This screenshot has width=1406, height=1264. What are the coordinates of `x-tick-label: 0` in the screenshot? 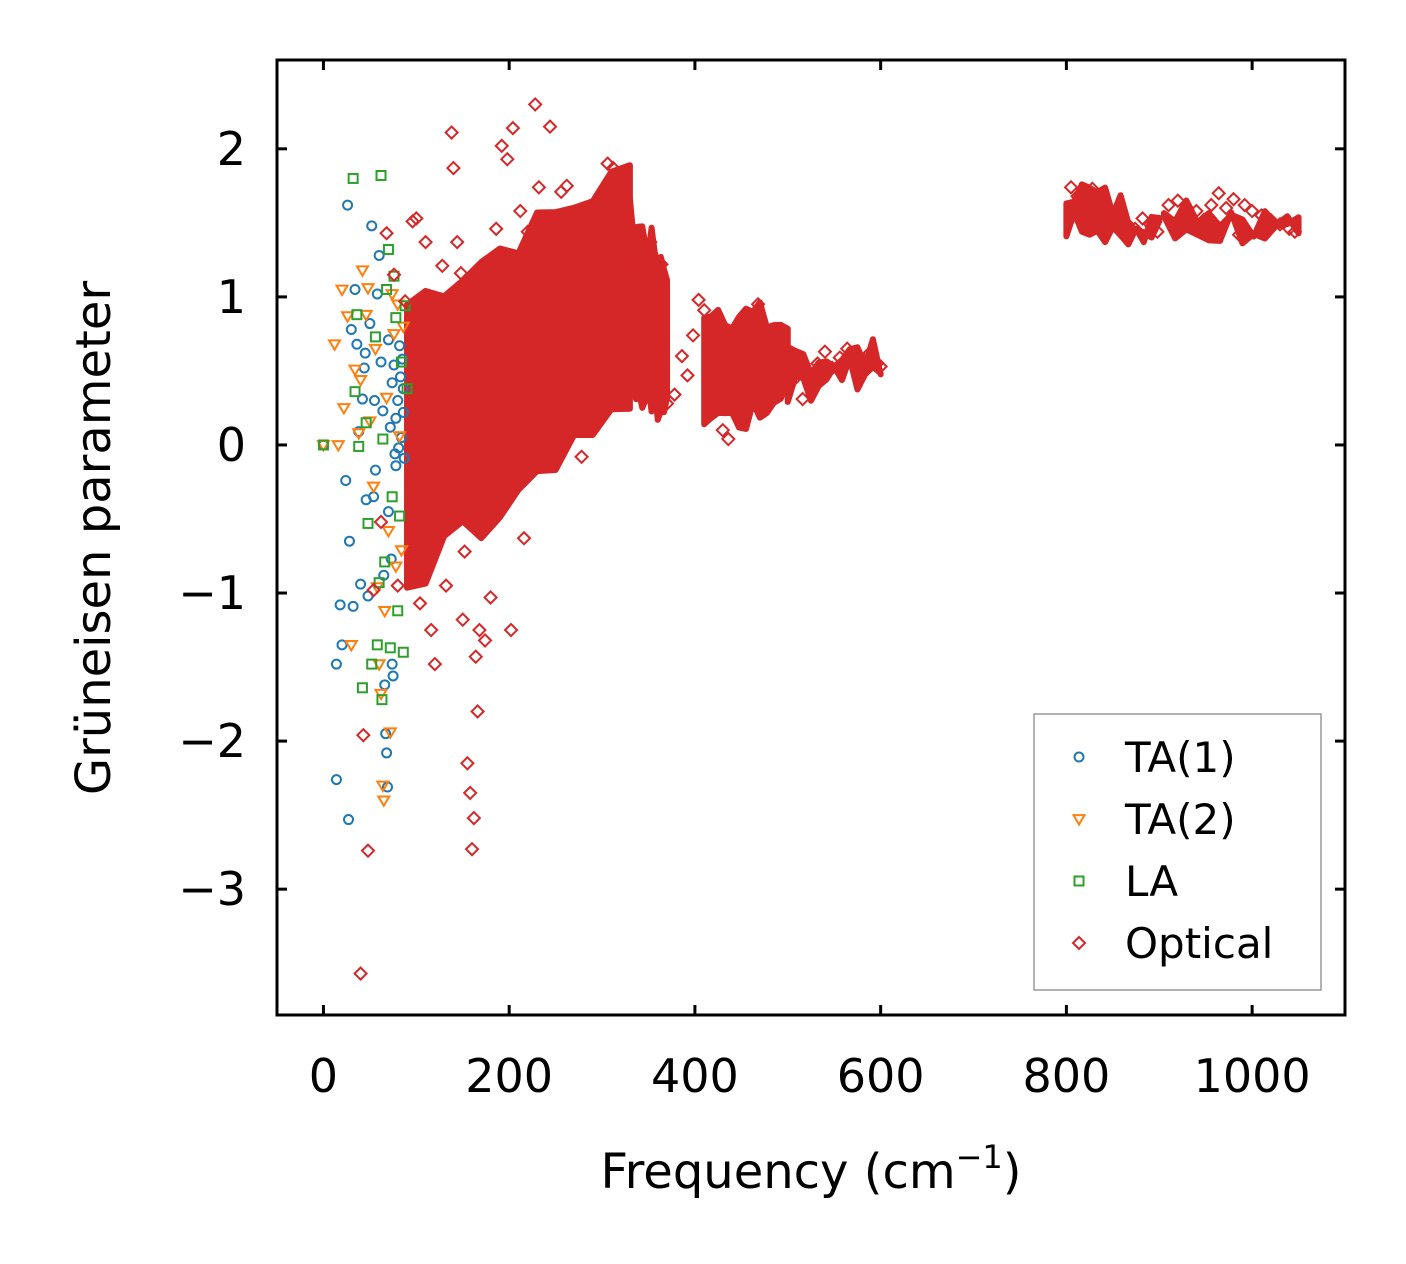 It's located at (323, 1076).